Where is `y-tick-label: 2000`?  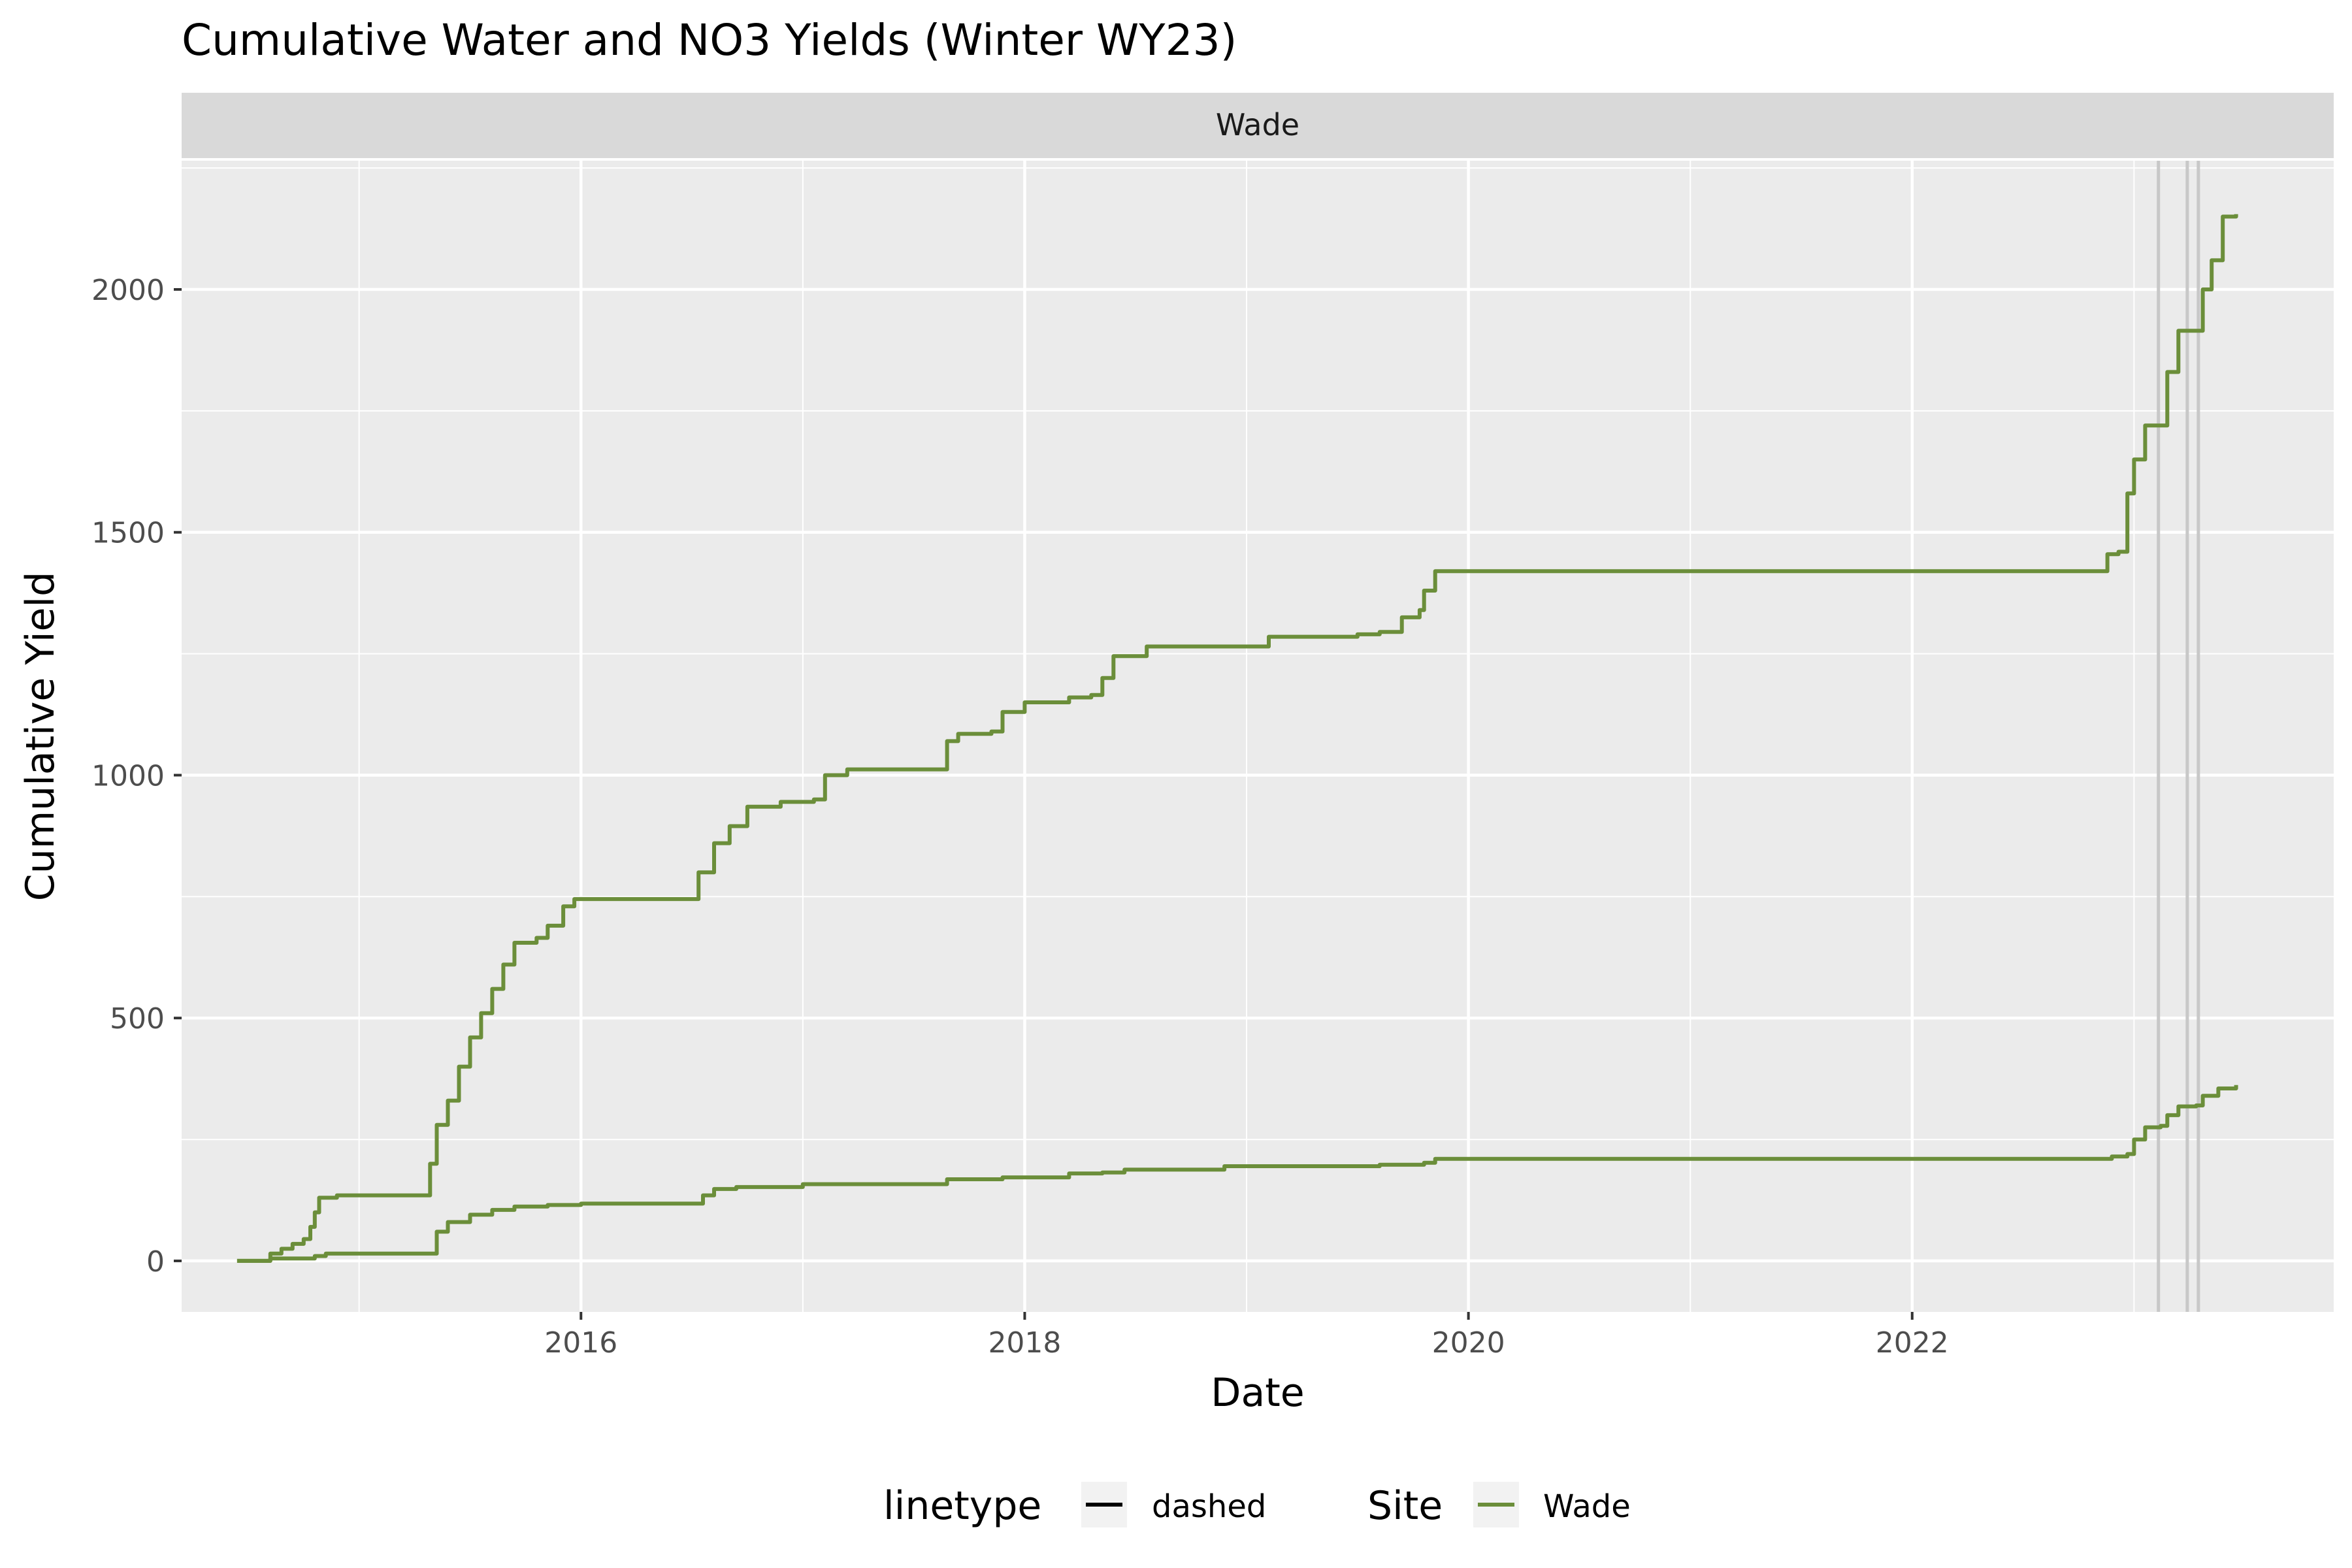 y-tick-label: 2000 is located at coordinates (128, 290).